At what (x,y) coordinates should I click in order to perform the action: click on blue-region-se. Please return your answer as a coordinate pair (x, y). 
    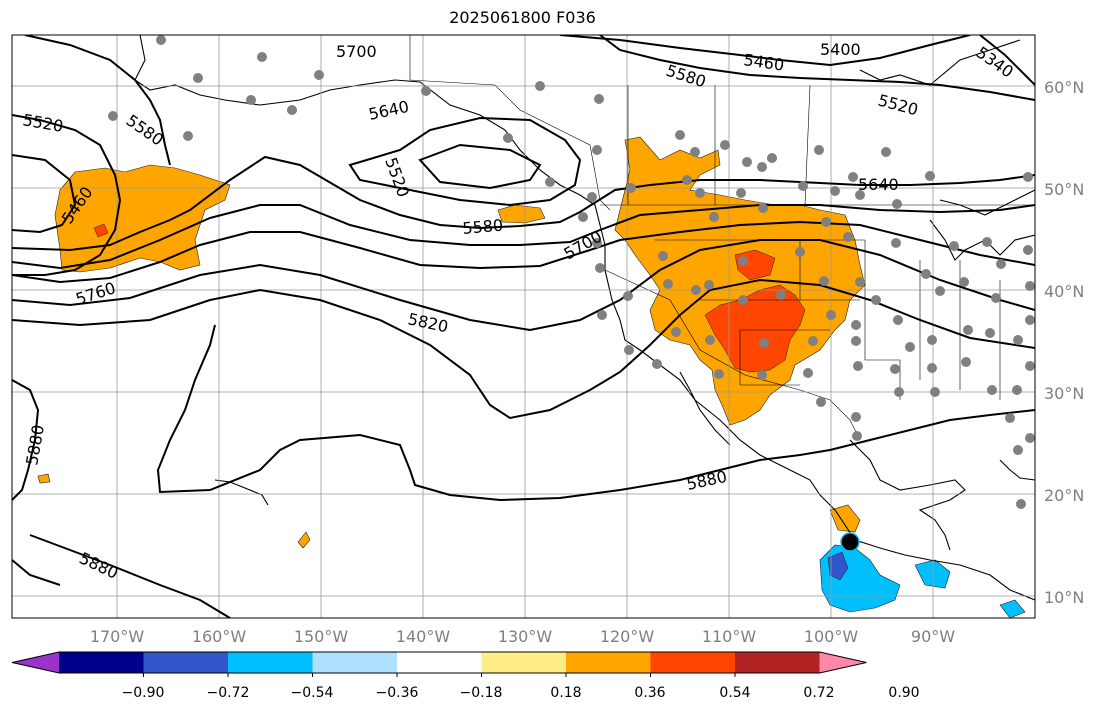
    Looking at the image, I should click on (1012, 608).